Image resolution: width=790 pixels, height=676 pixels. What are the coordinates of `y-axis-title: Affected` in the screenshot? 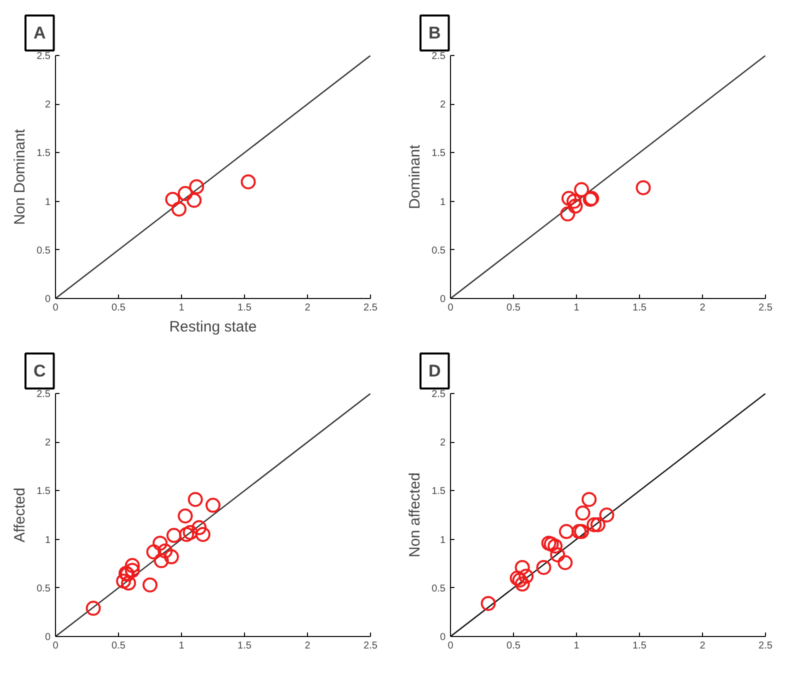 It's located at (20, 515).